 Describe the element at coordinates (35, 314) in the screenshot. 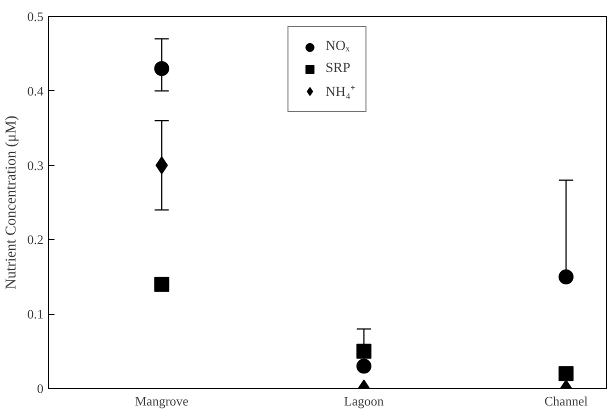

I see `y-tick-label: 0.1` at that location.